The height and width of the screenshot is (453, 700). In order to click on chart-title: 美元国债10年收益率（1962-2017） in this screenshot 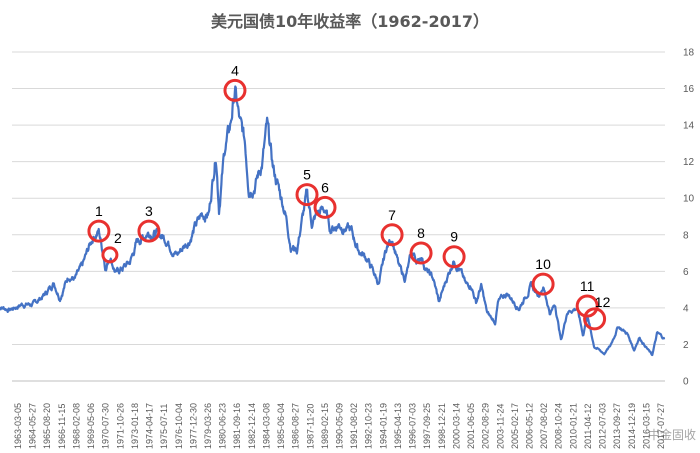, I will do `click(350, 21)`.